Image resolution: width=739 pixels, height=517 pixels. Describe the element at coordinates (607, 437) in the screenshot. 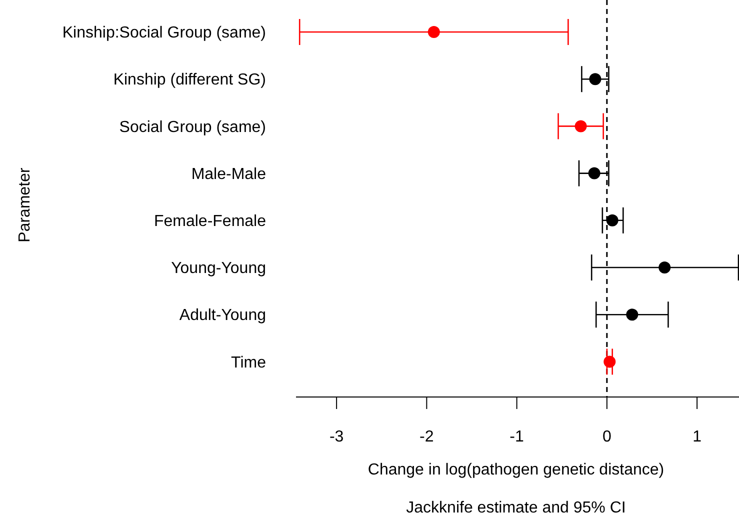

I see `x-tick-label: 0` at that location.